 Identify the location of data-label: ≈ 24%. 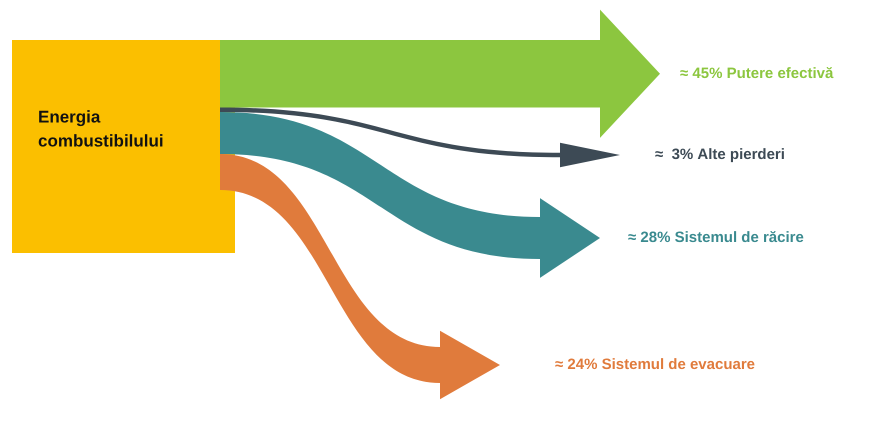
(576, 365).